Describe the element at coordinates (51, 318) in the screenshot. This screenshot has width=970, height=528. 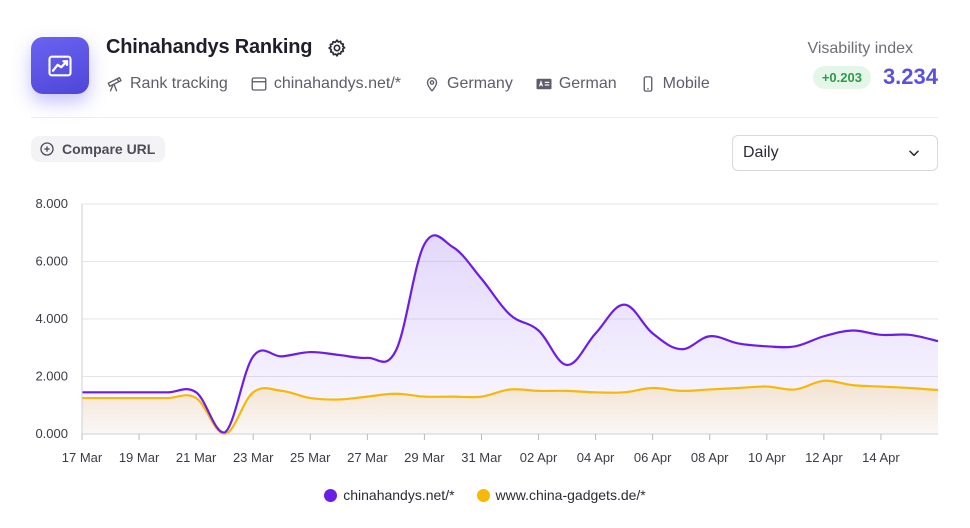
I see `y-tick-label: 4.000` at that location.